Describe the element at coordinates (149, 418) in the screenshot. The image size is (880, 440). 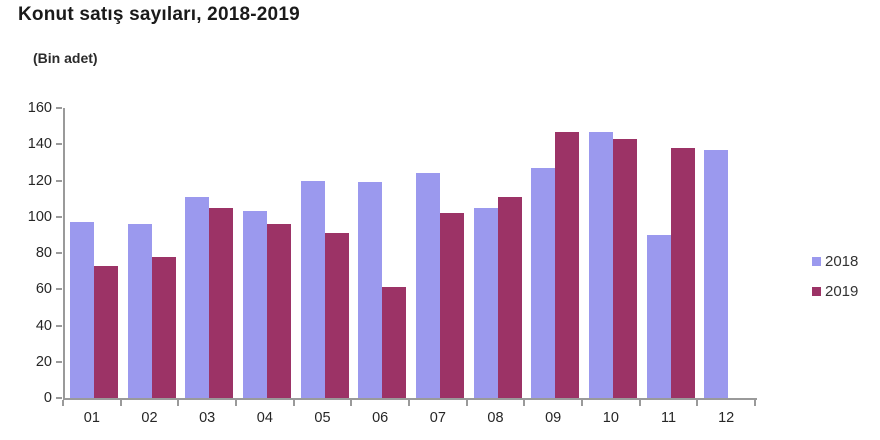
I see `x-category-label-02: 02` at that location.